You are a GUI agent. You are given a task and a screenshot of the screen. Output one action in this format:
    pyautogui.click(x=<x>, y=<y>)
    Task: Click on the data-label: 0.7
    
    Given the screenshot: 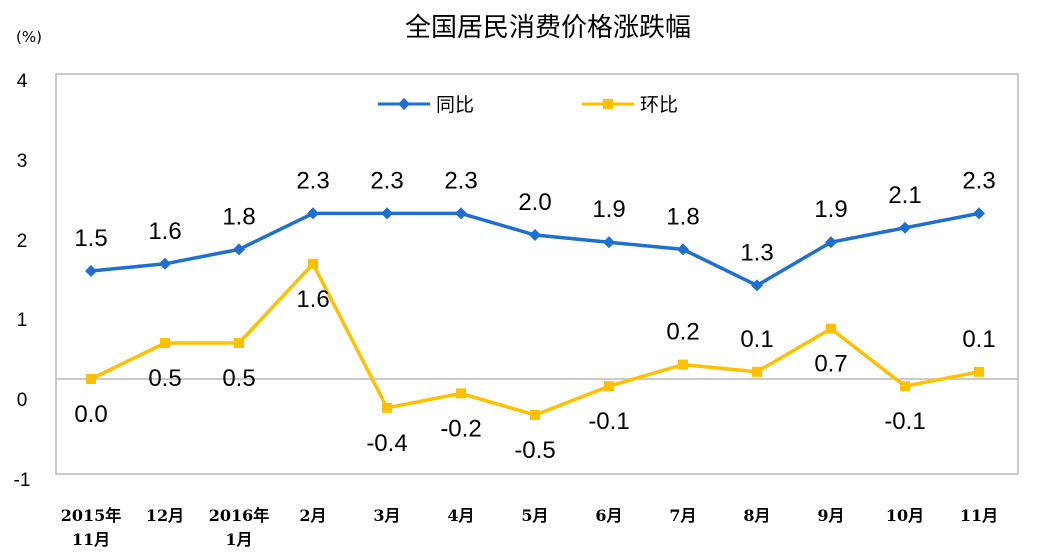 What is the action you would take?
    pyautogui.click(x=830, y=364)
    